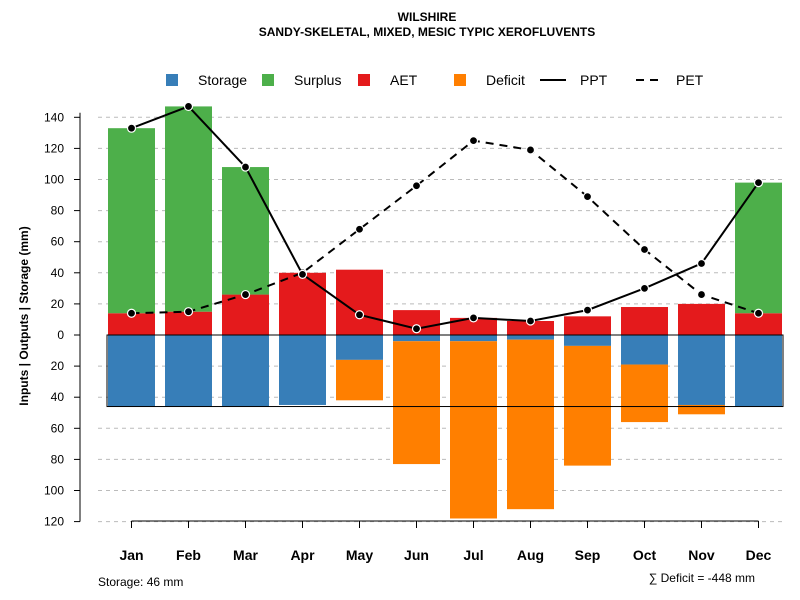 This screenshot has height=600, width=800. What do you see at coordinates (302, 555) in the screenshot?
I see `x-tick-label: Apr` at bounding box center [302, 555].